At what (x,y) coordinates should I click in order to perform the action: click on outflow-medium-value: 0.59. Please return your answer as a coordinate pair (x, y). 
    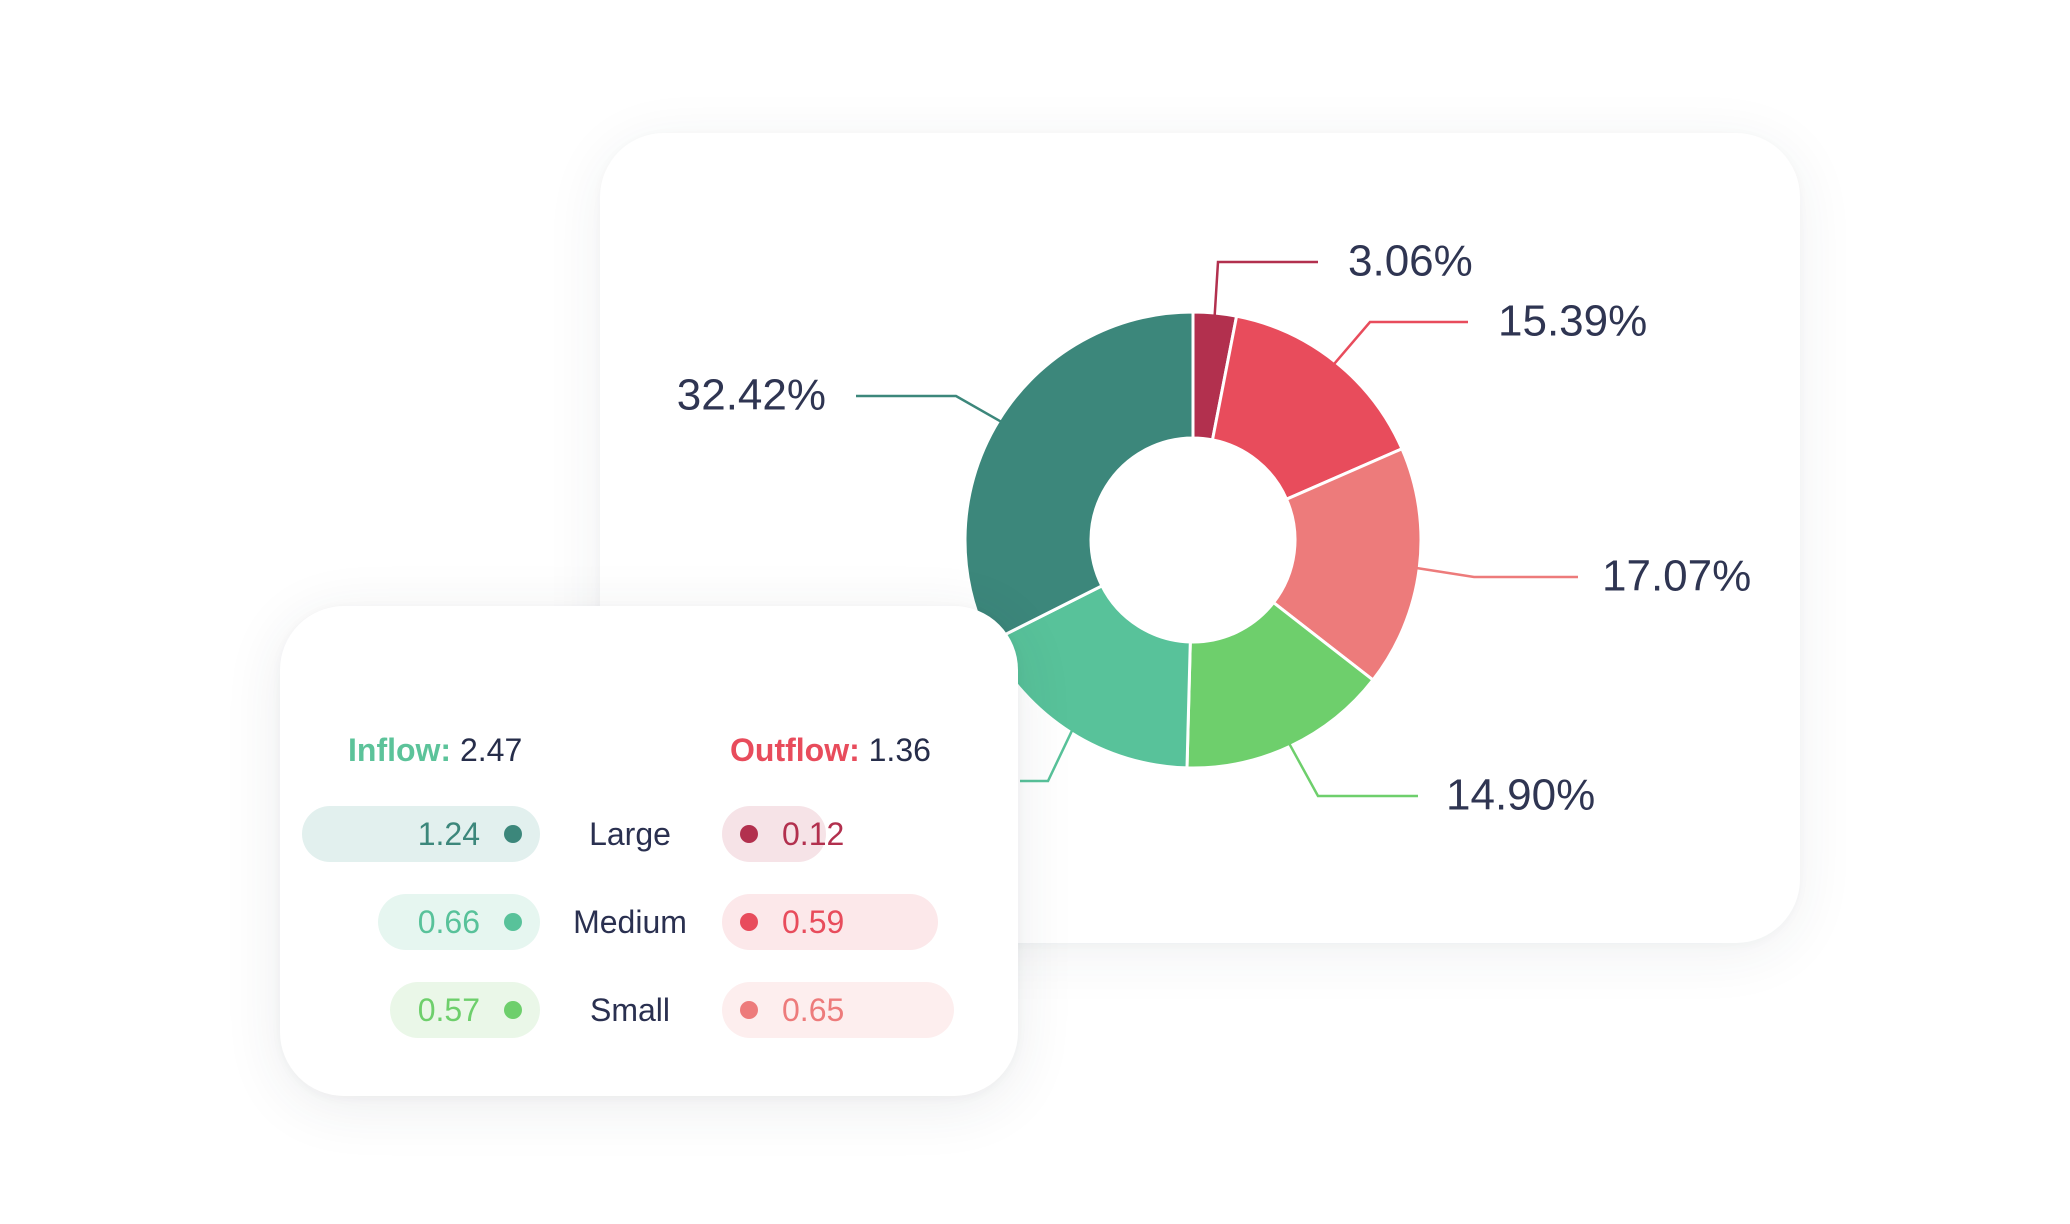
    Looking at the image, I should click on (813, 922).